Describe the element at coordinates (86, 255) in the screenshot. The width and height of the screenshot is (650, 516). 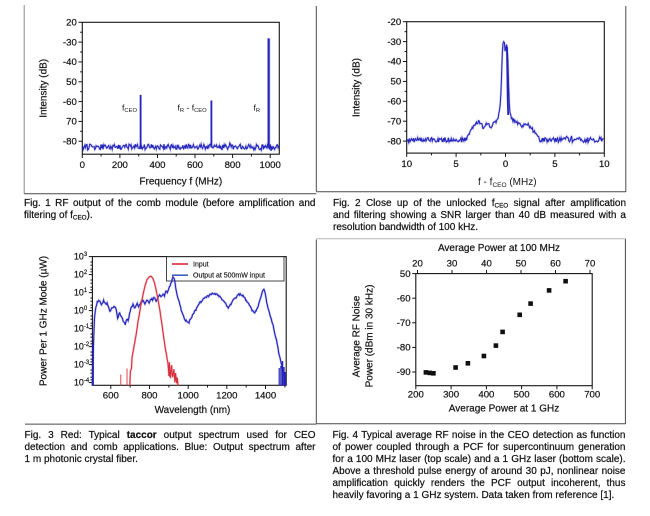
I see `svg-text: 3` at that location.